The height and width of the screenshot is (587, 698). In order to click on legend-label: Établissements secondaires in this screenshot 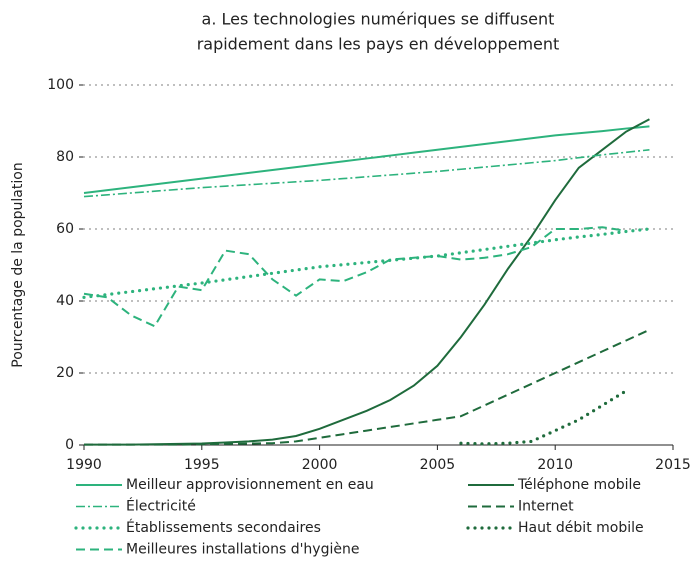, I will do `click(223, 527)`.